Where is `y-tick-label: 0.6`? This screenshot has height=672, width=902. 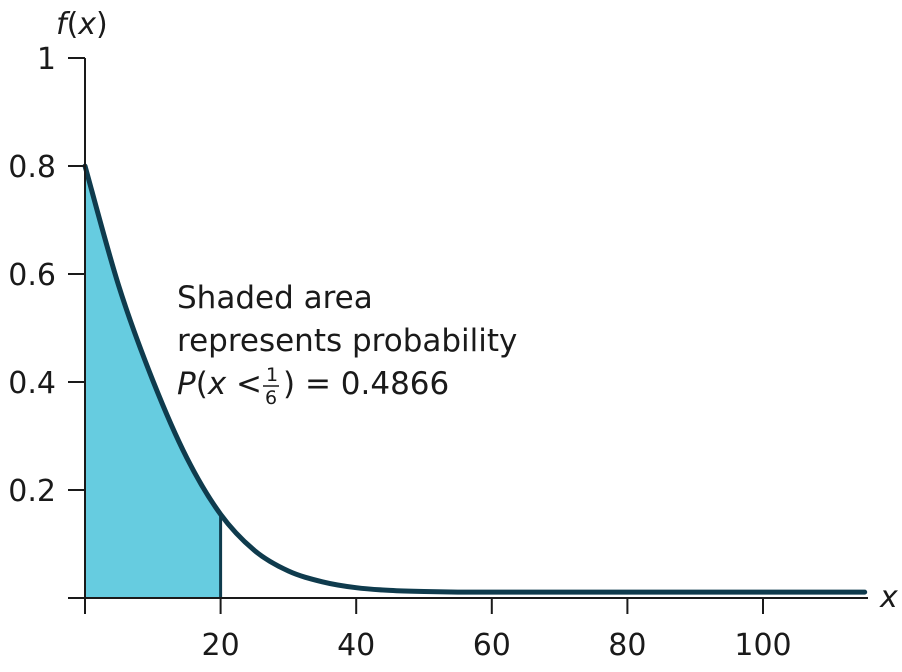
y-tick-label: 0.6 is located at coordinates (32, 275).